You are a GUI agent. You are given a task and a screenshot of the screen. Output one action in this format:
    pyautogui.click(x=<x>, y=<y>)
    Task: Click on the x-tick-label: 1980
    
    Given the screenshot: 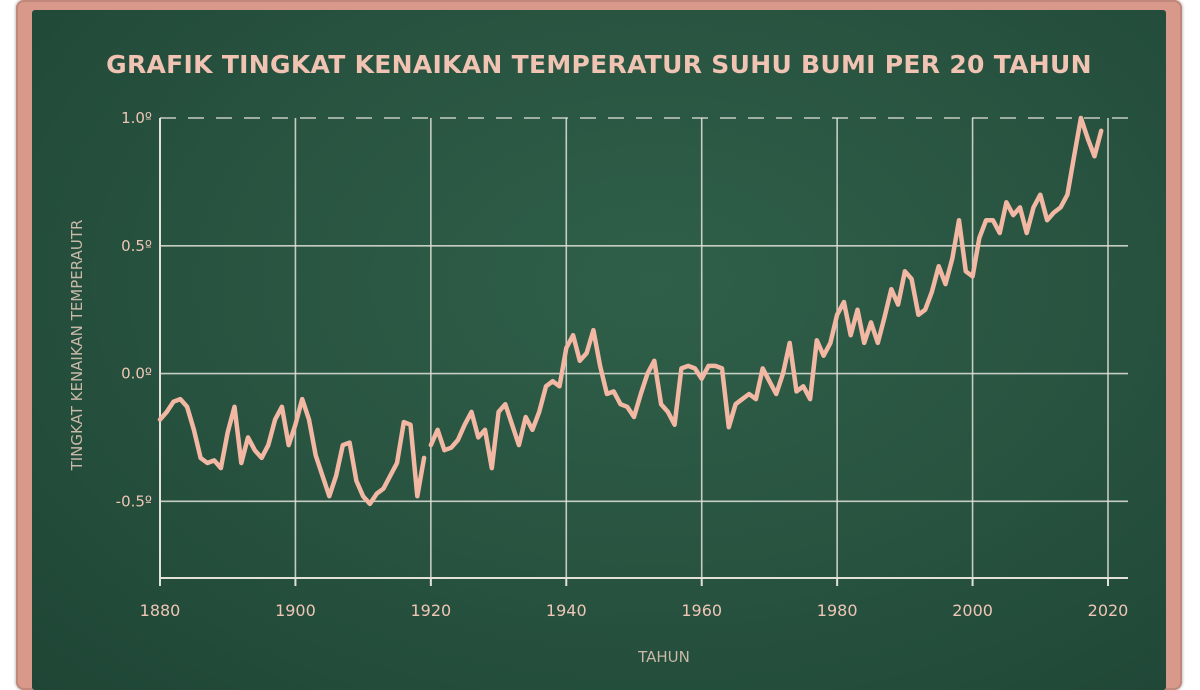 What is the action you would take?
    pyautogui.click(x=837, y=610)
    